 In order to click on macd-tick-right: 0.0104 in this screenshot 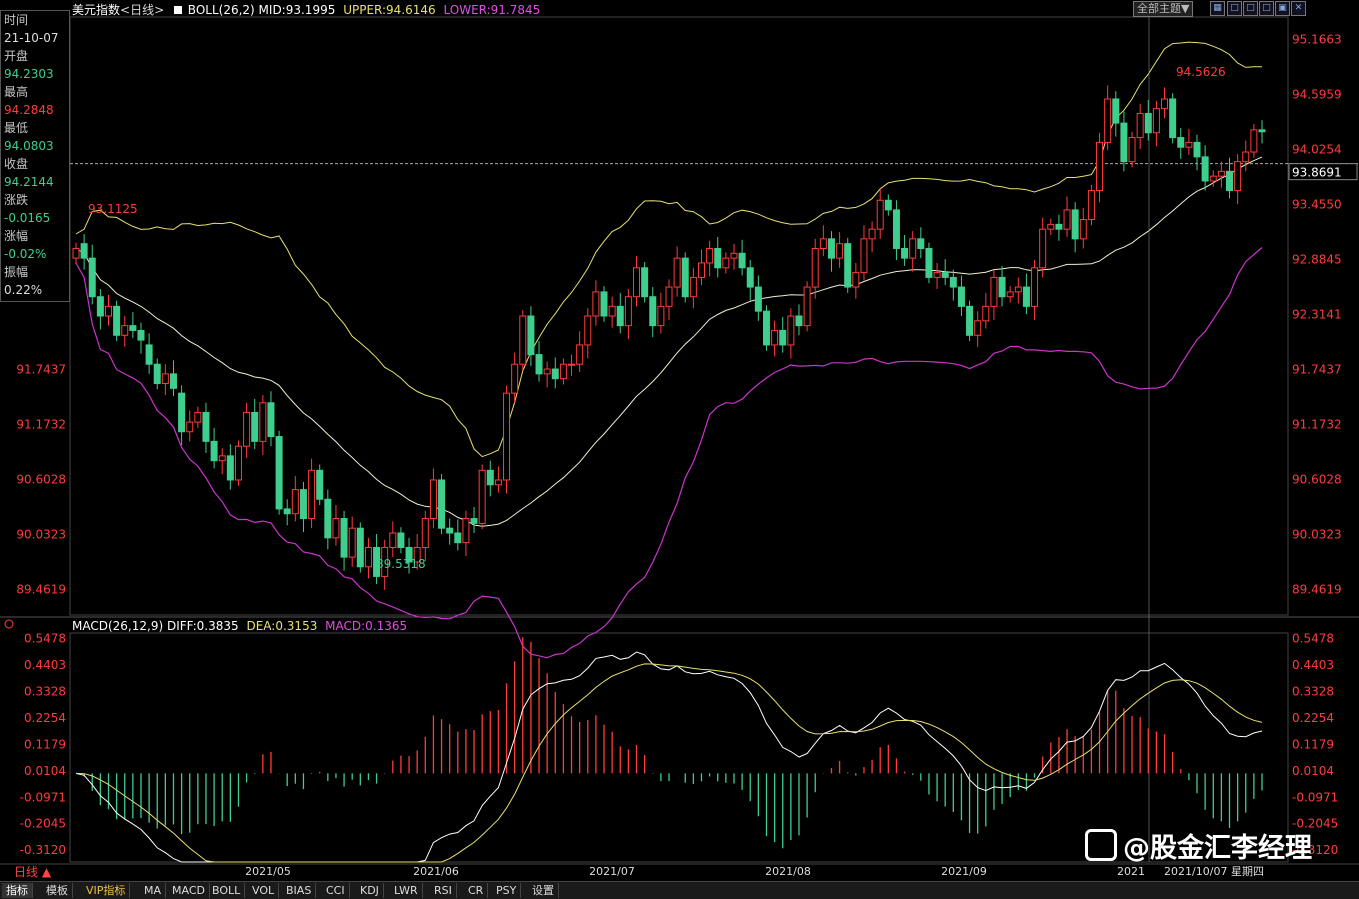, I will do `click(1313, 771)`.